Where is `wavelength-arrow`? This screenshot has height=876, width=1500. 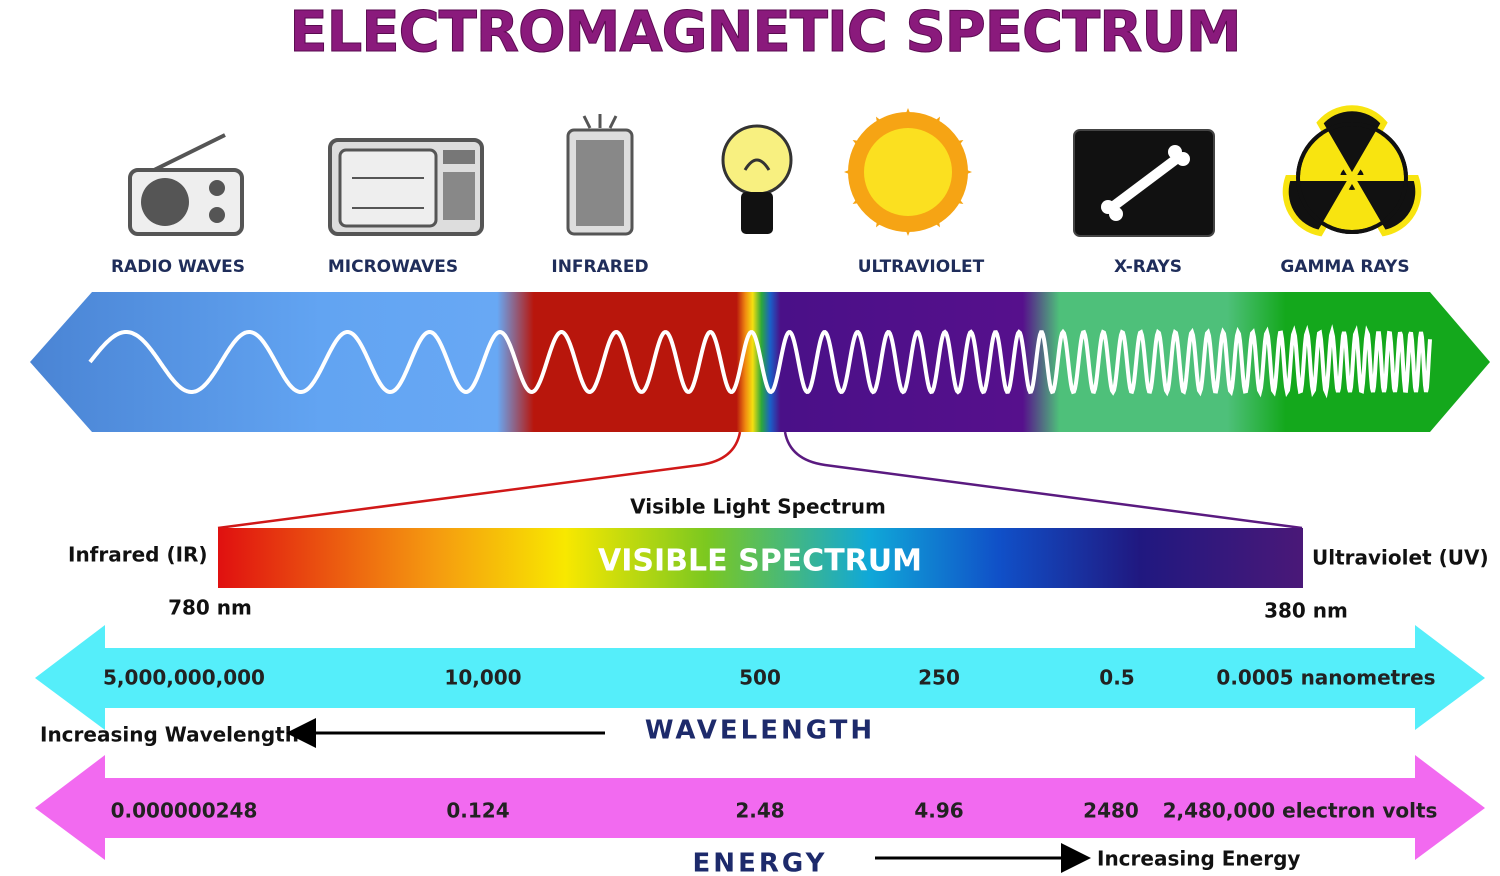 wavelength-arrow is located at coordinates (760, 677).